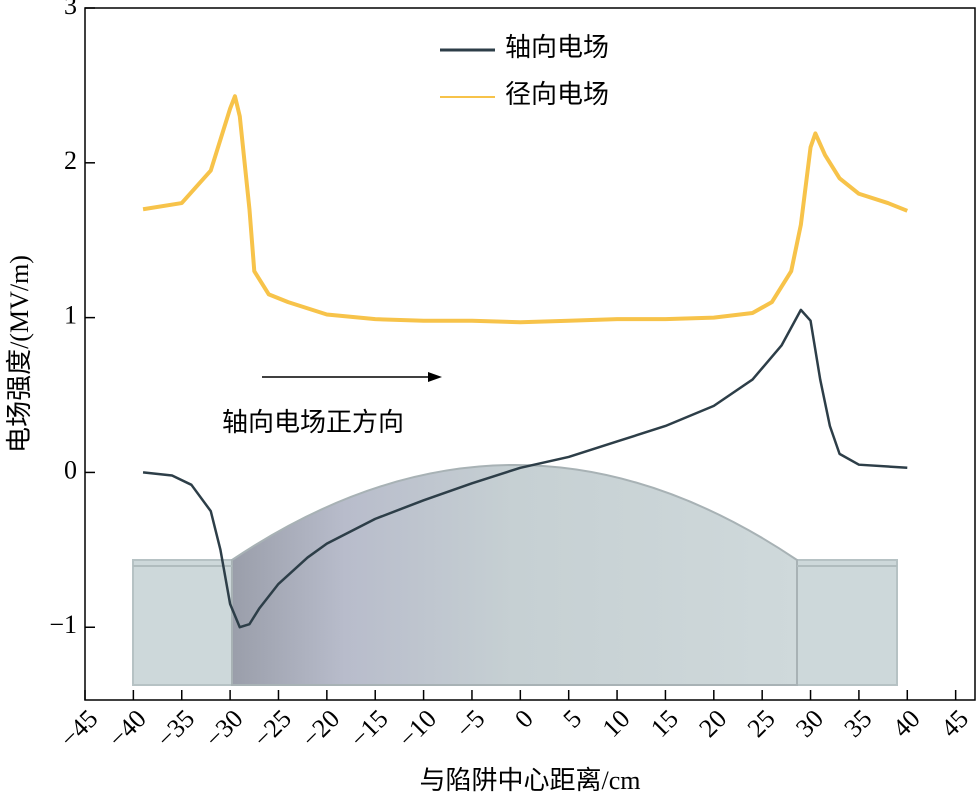  Describe the element at coordinates (223, 728) in the screenshot. I see `x-tick-label: −30` at that location.